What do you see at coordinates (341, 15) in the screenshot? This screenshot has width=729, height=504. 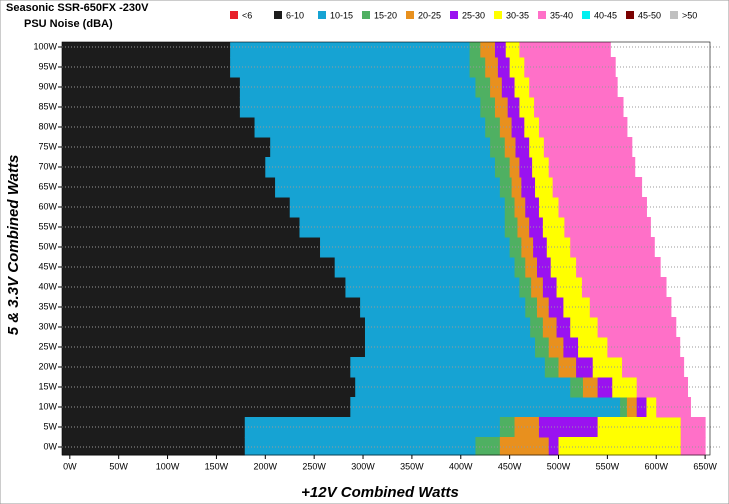 I see `legend-label: 10-15` at bounding box center [341, 15].